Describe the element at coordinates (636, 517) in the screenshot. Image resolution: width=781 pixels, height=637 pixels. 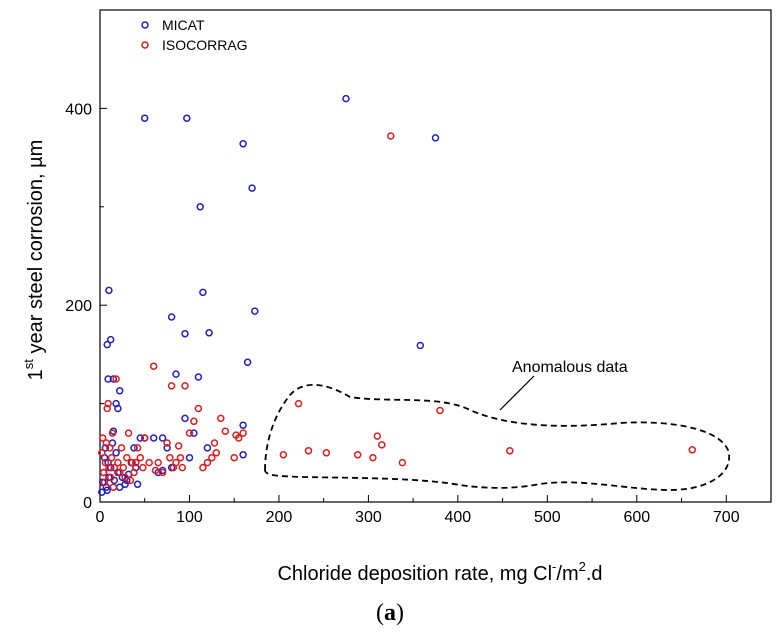
I see `x-tick-label: 600` at that location.